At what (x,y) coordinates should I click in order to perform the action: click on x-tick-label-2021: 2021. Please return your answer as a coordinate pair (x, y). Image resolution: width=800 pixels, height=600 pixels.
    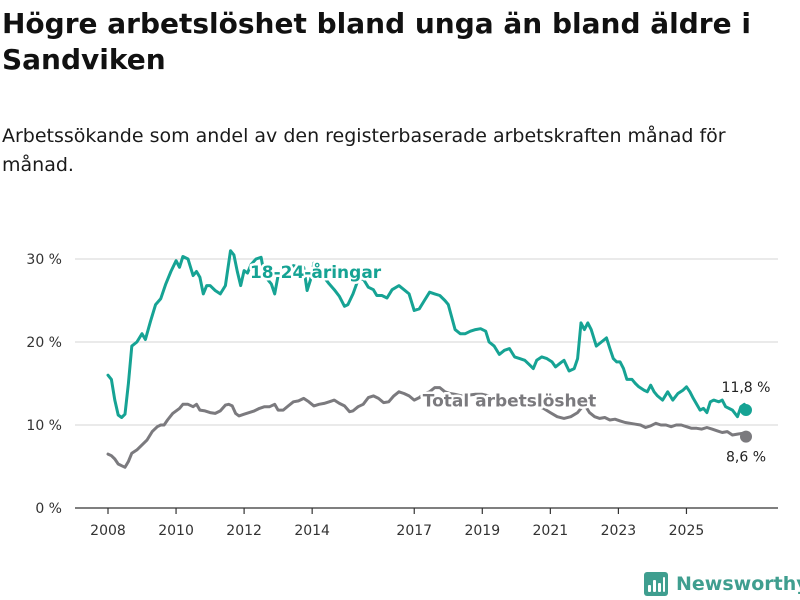
    Looking at the image, I should click on (551, 531).